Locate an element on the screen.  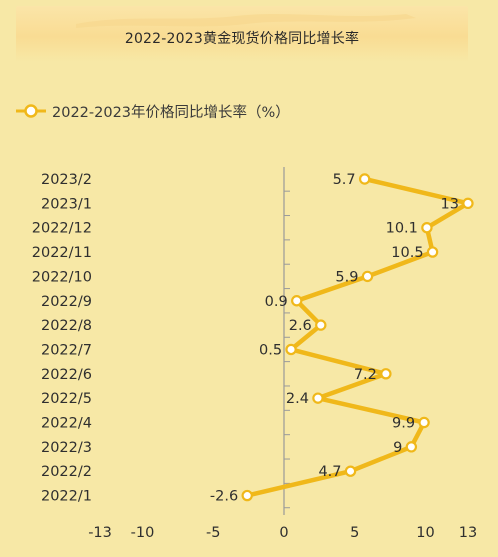
x-tick-label: 5 is located at coordinates (354, 533).